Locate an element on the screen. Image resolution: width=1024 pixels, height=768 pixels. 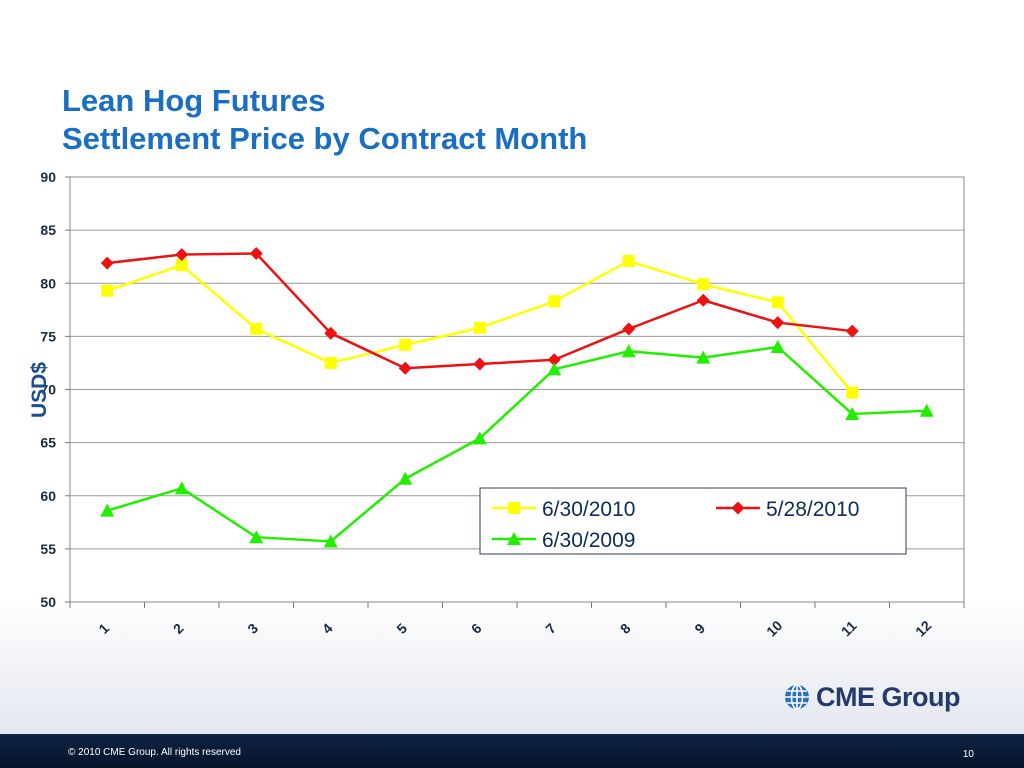
x-tick-label: 7 is located at coordinates (550, 628).